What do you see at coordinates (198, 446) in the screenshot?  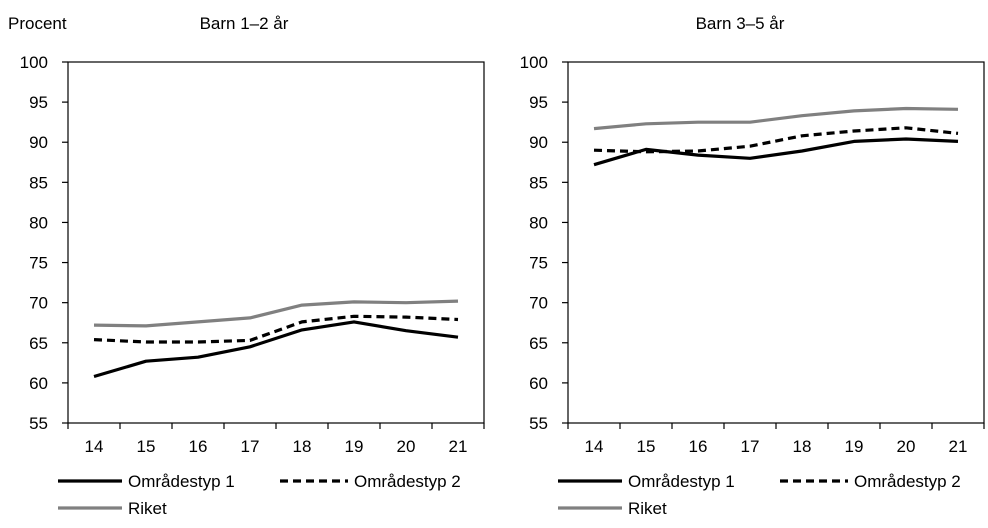 I see `x-tick-label-1-16: 16` at bounding box center [198, 446].